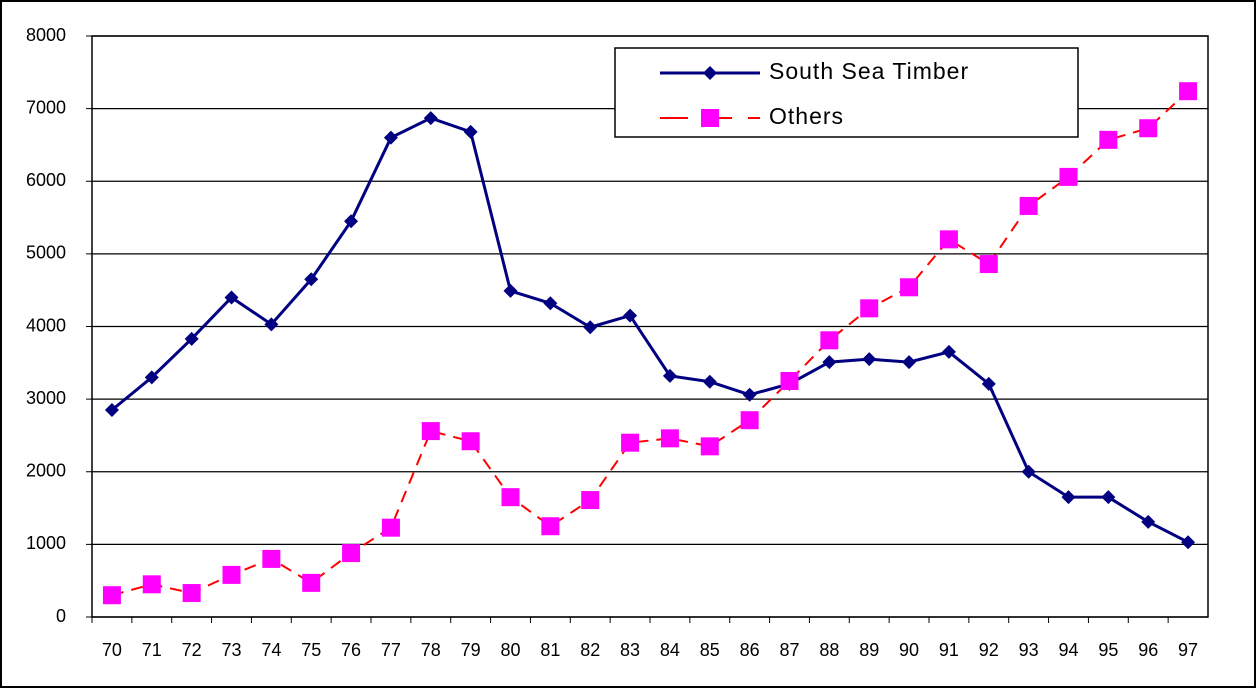  What do you see at coordinates (311, 650) in the screenshot?
I see `x-tick-label: 75` at bounding box center [311, 650].